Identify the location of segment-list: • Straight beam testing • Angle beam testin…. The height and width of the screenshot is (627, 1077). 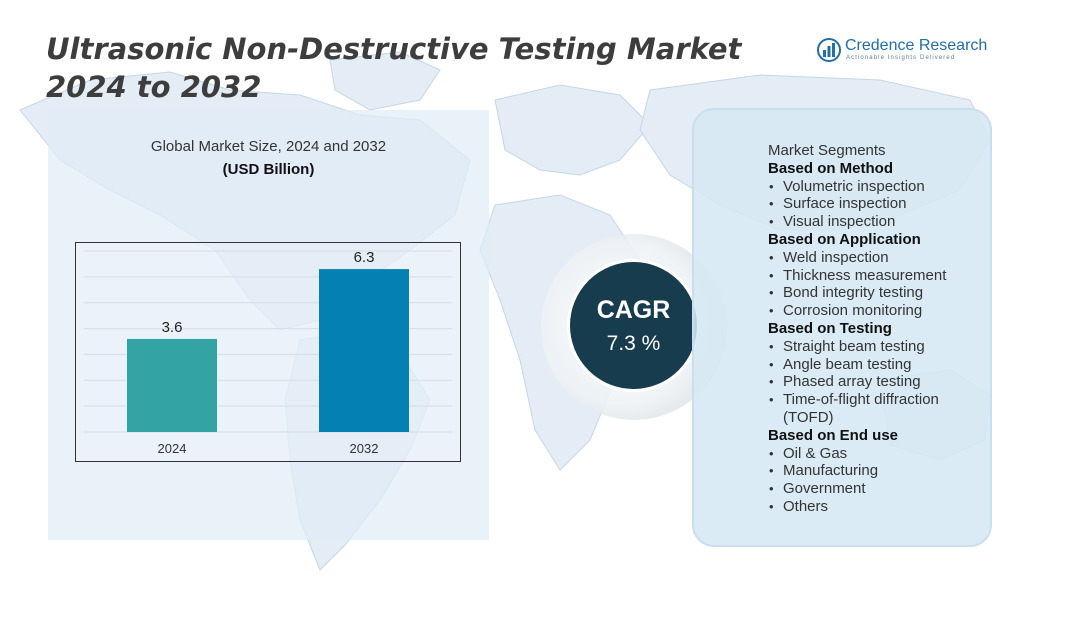
(878, 382).